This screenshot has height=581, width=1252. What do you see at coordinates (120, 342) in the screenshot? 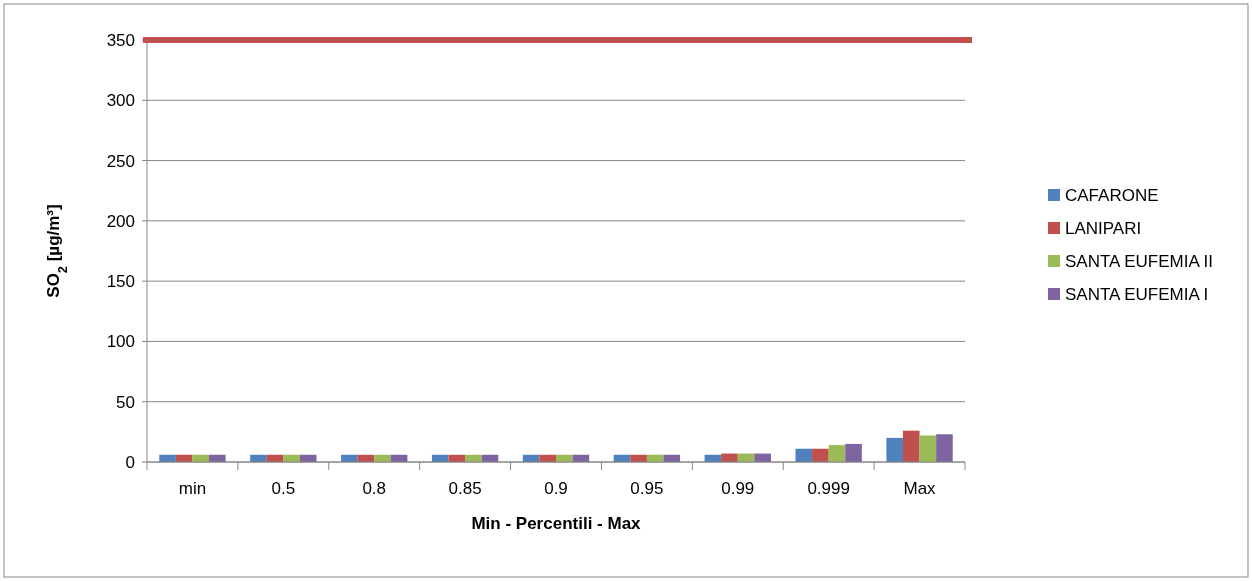
I see `y-tick-label: 100` at bounding box center [120, 342].